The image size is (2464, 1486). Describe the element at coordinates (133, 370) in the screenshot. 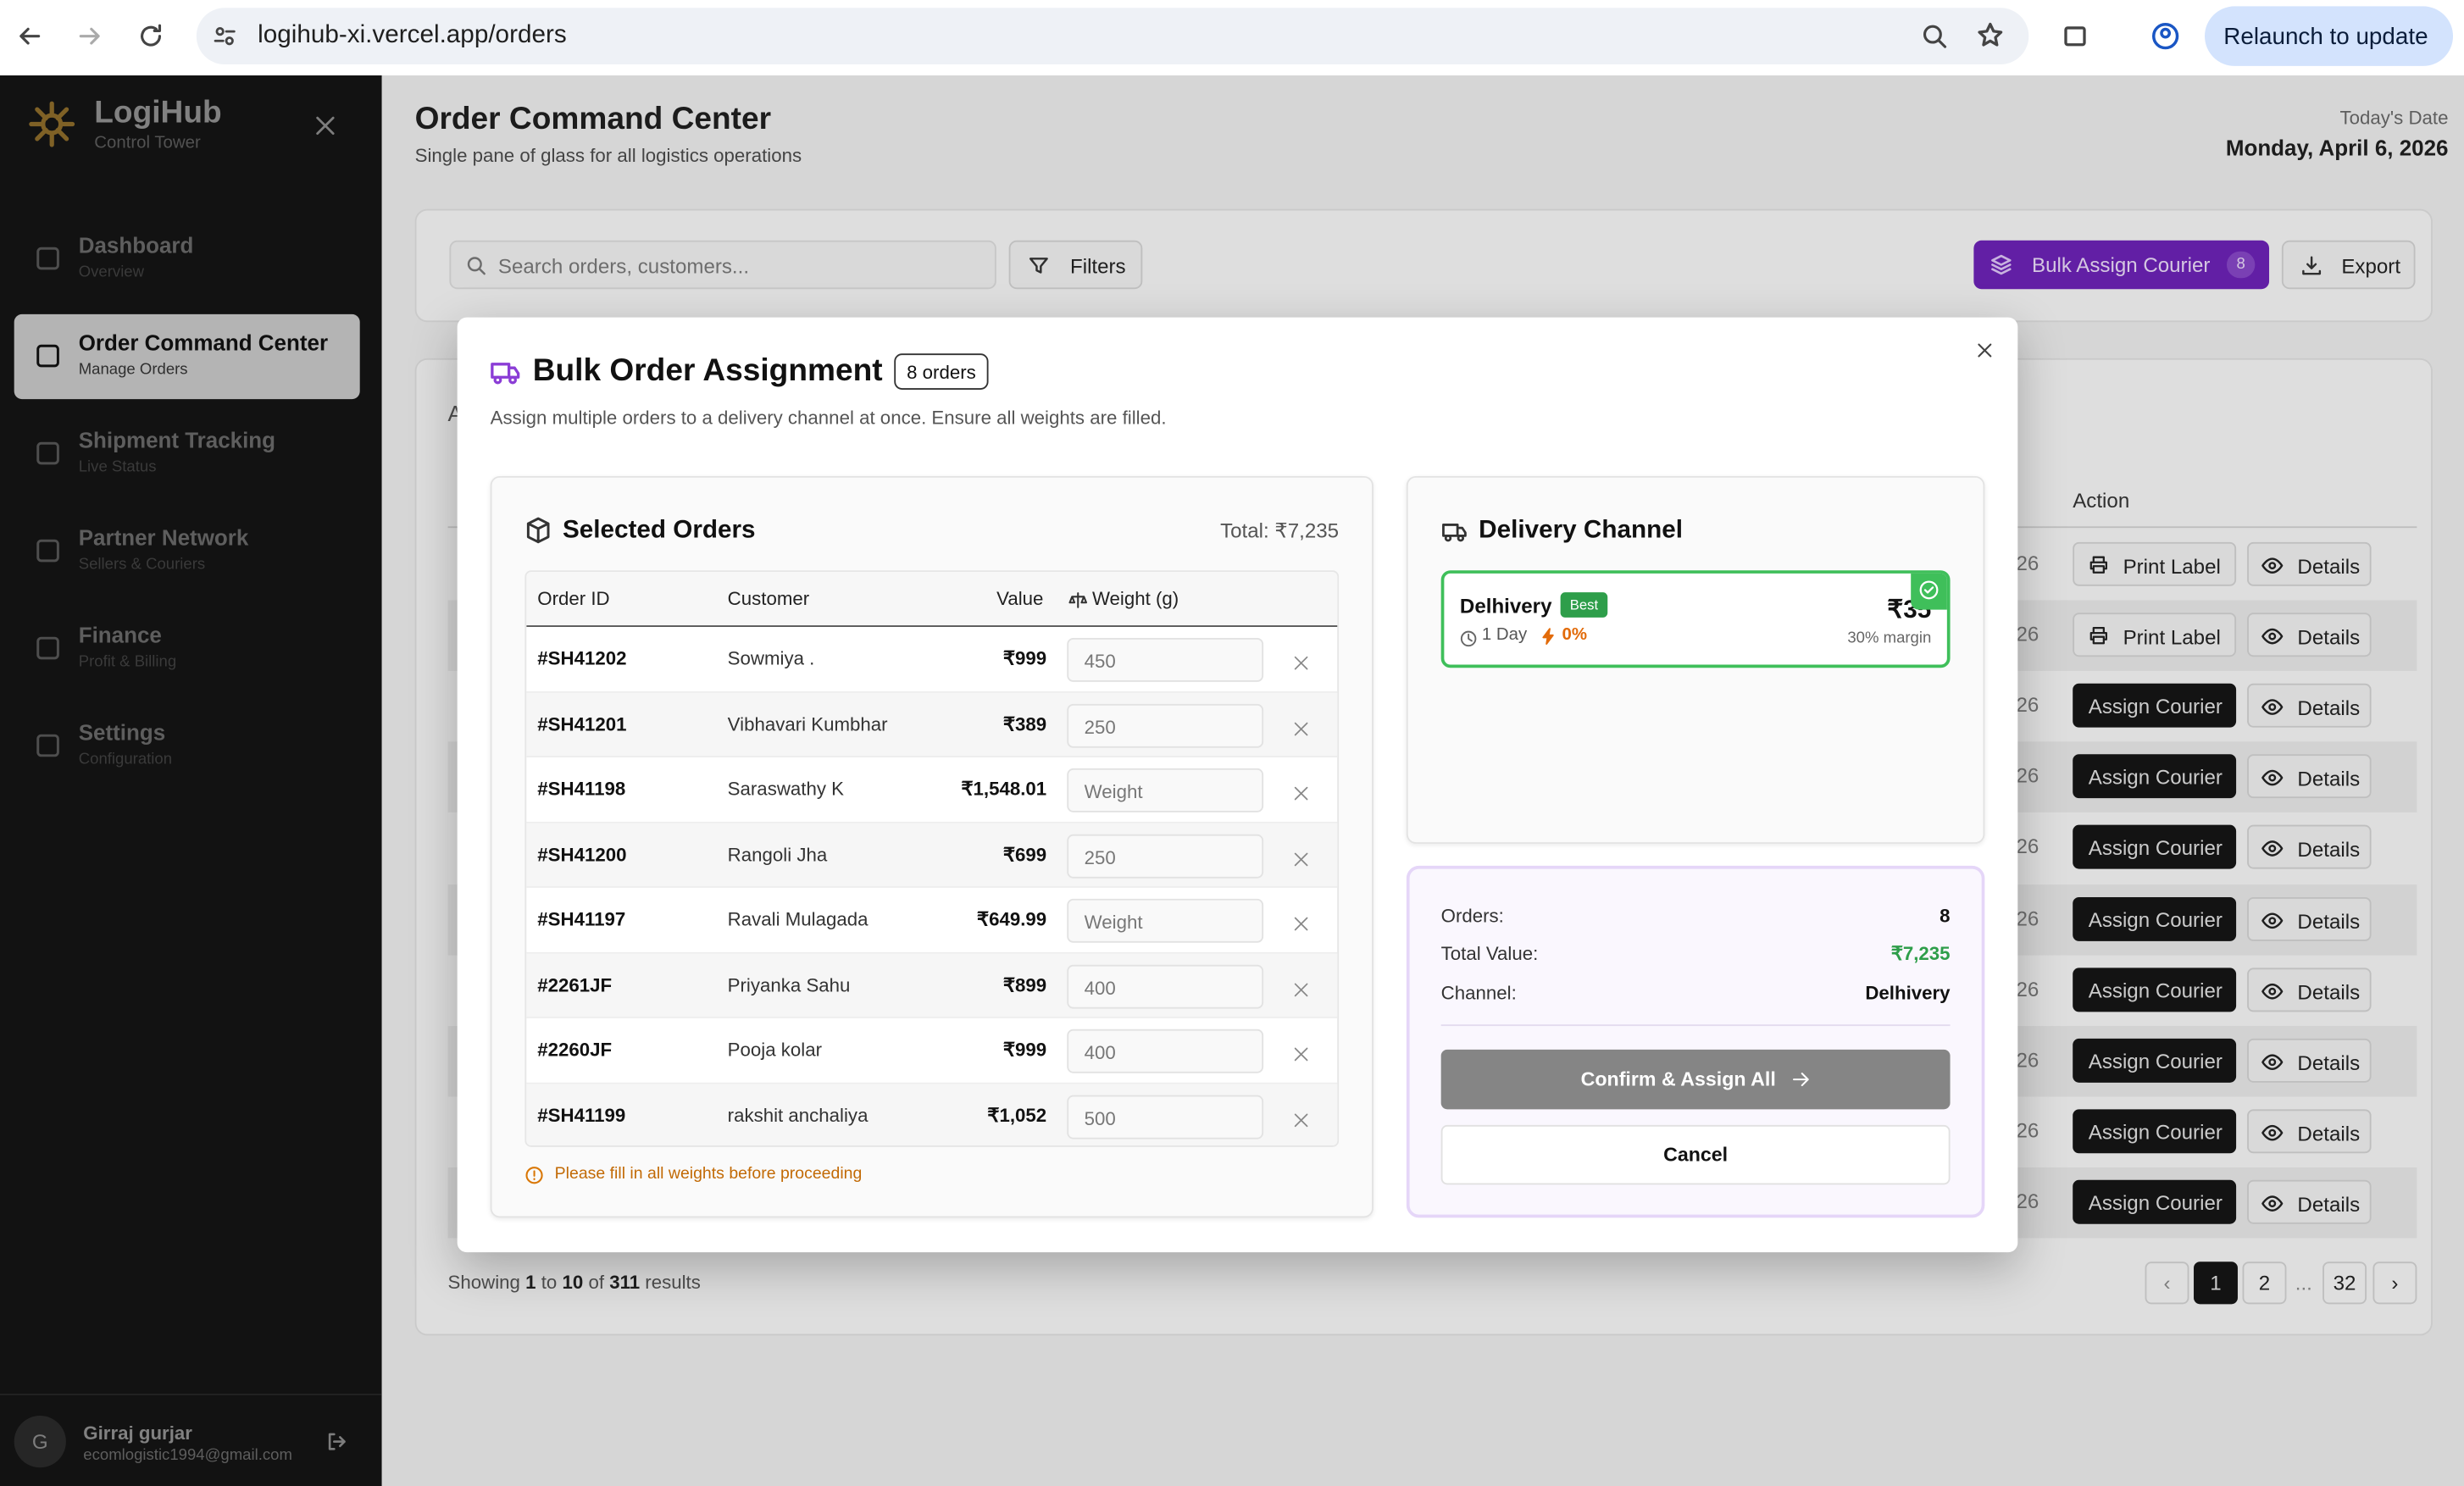

I see `nav-sub: Manage Orders` at that location.